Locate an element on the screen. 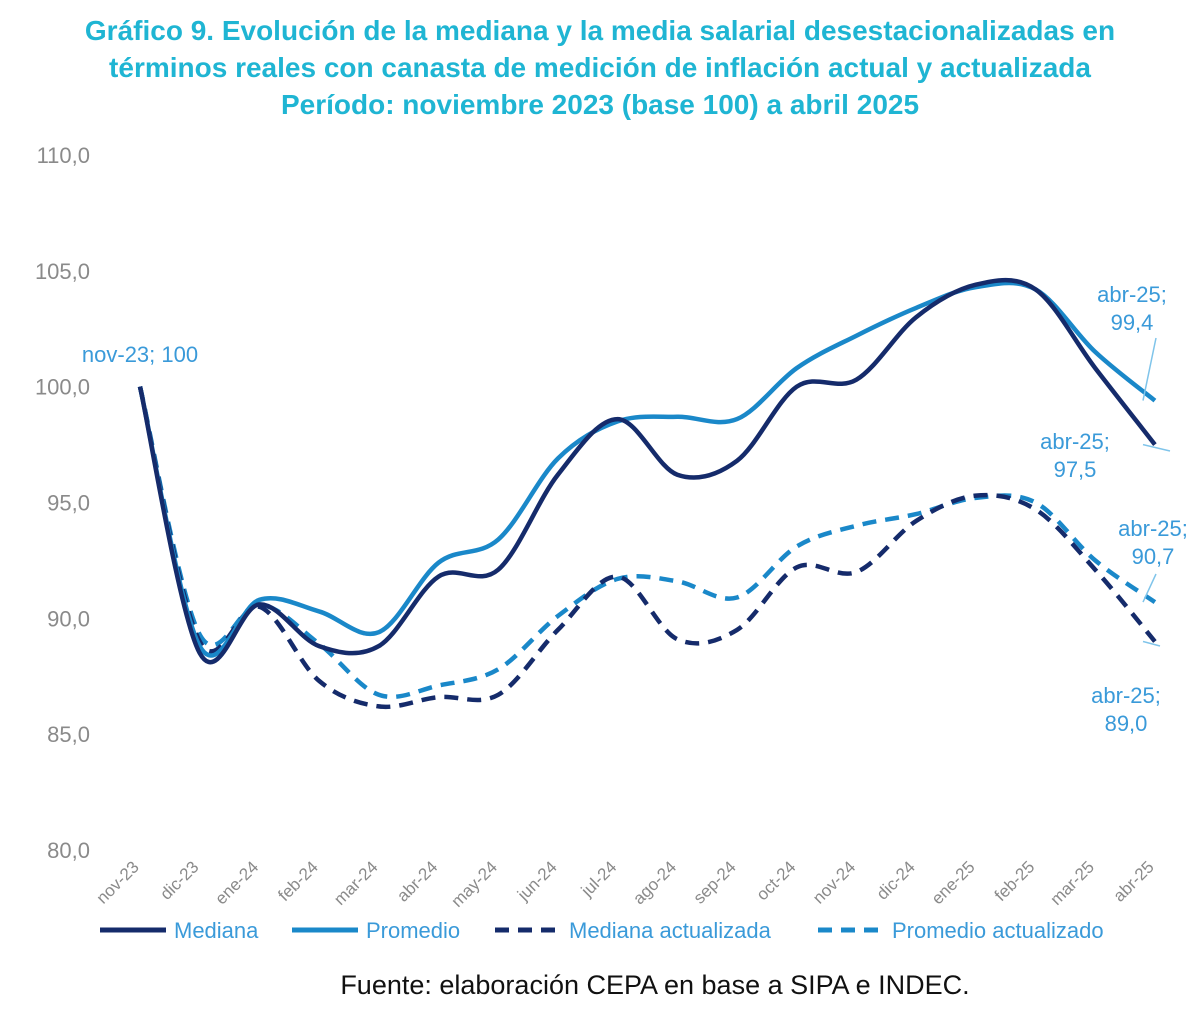 The height and width of the screenshot is (1021, 1200). y-tick-label: 105,0 is located at coordinates (62, 271).